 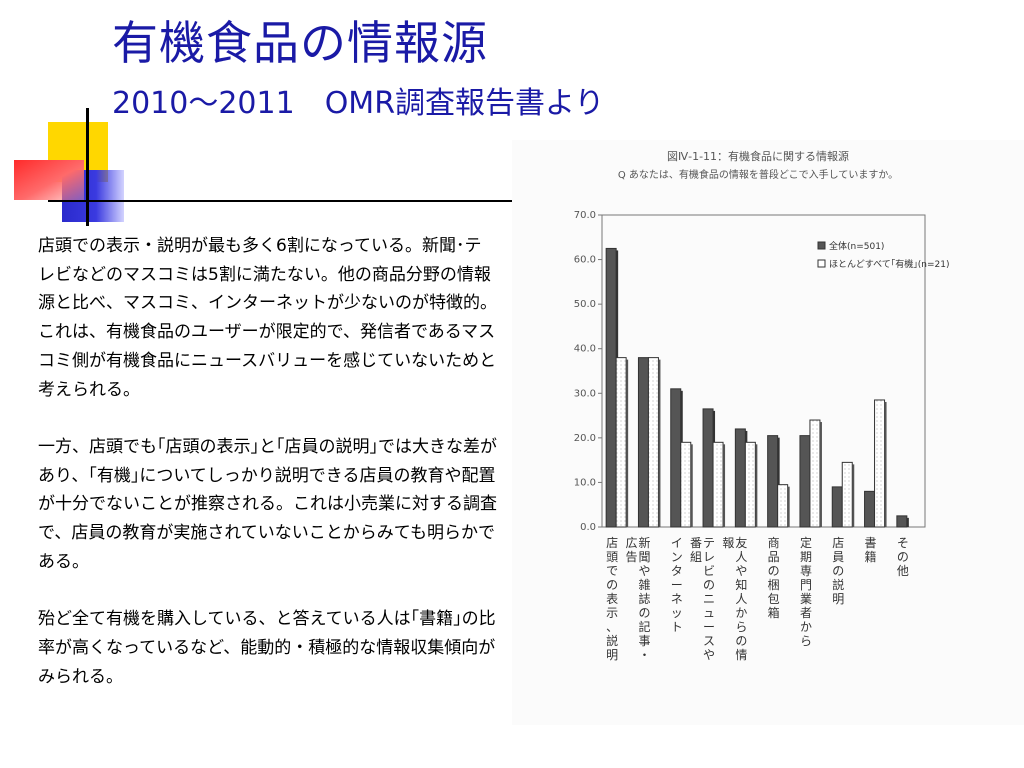 What do you see at coordinates (644, 598) in the screenshot?
I see `x-tick-label-char: 誌` at bounding box center [644, 598].